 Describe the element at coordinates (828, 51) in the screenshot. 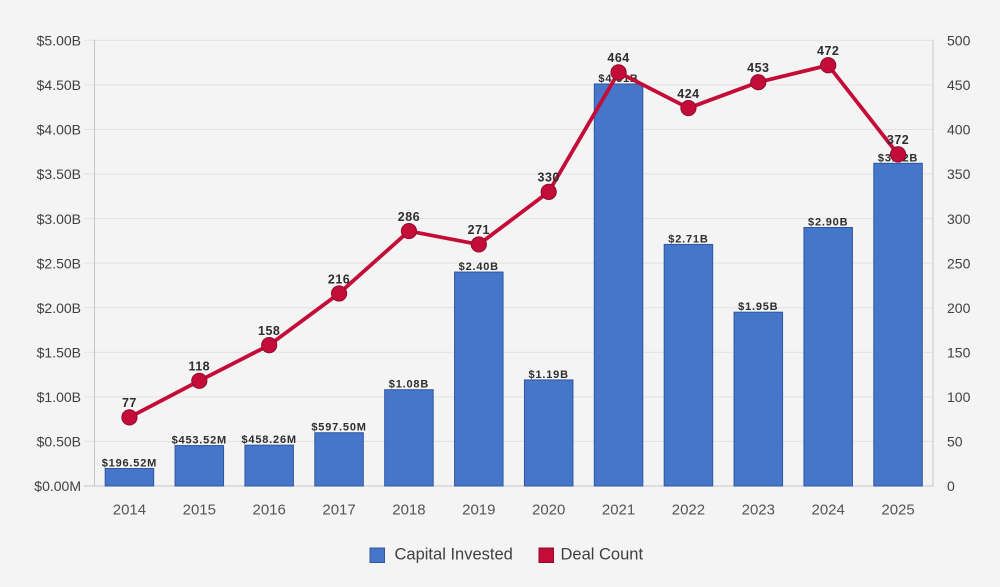

I see `svg-text: 472` at that location.